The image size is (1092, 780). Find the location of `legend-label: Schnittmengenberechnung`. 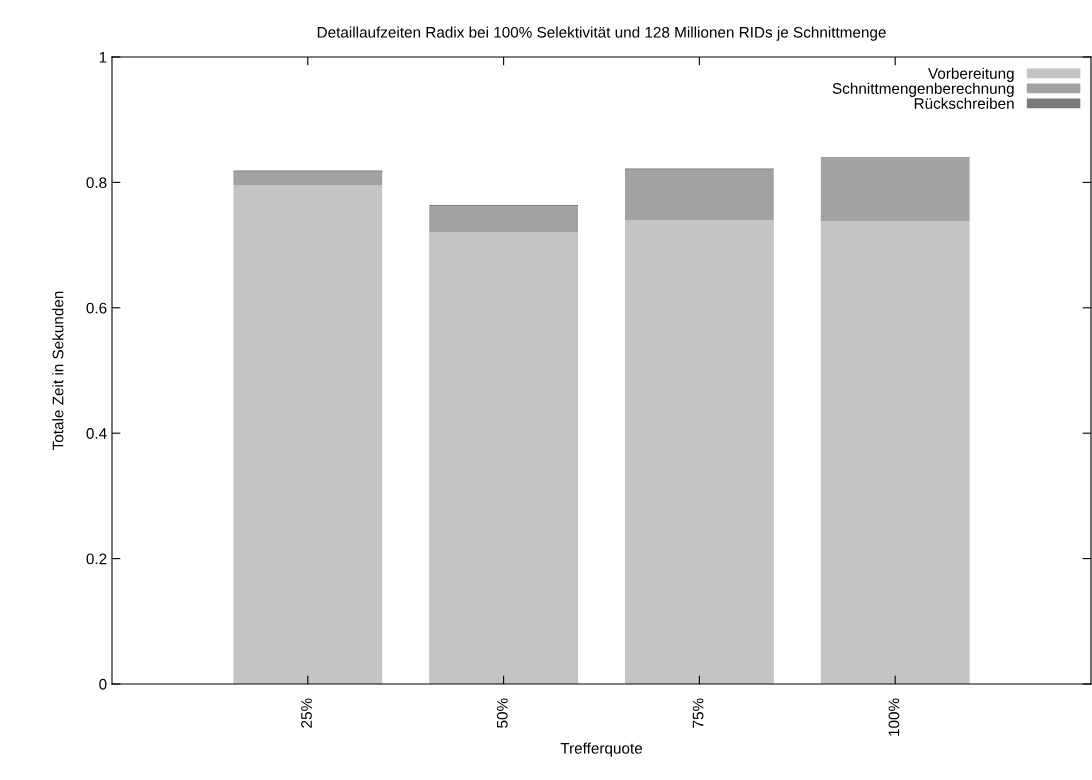

legend-label: Schnittmengenberechnung is located at coordinates (923, 89).